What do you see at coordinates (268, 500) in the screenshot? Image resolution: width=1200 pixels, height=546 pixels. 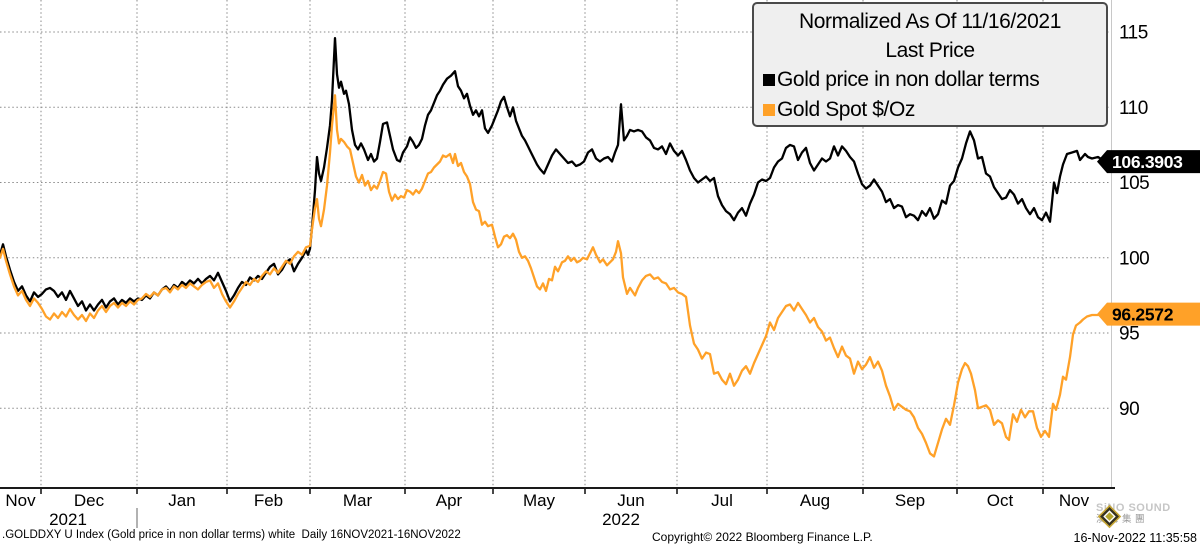 I see `month-label: Feb` at bounding box center [268, 500].